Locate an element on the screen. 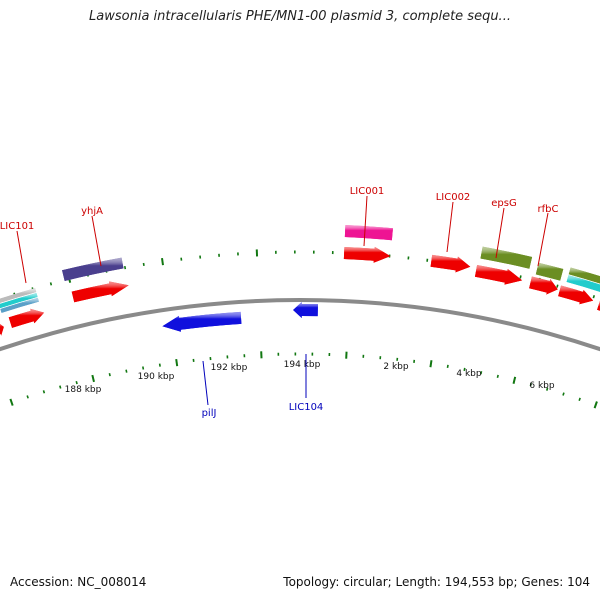  gene-arrow-pilj-shade is located at coordinates (202, 321).